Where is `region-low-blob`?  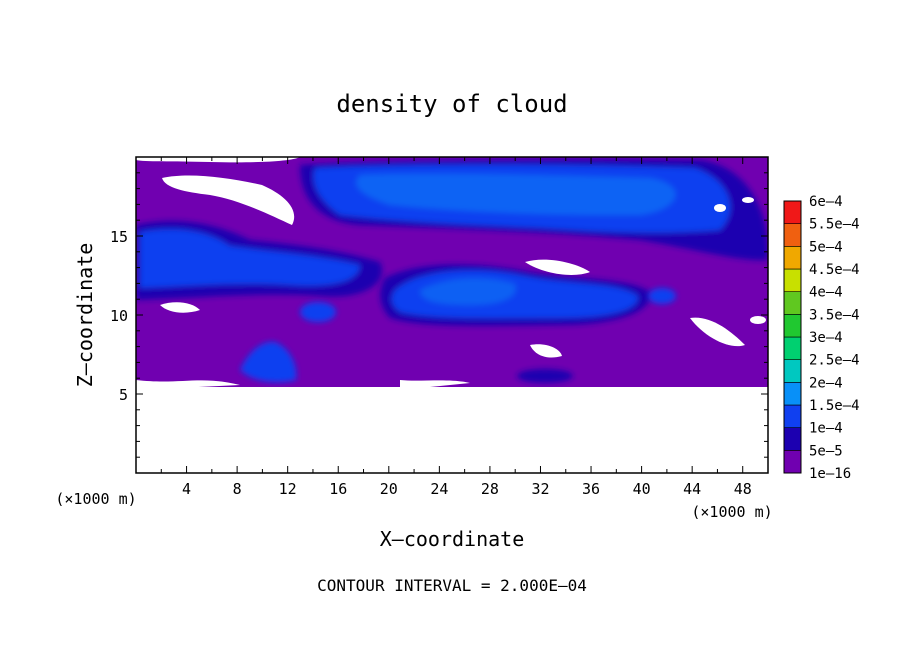
region-low-blob is located at coordinates (545, 376).